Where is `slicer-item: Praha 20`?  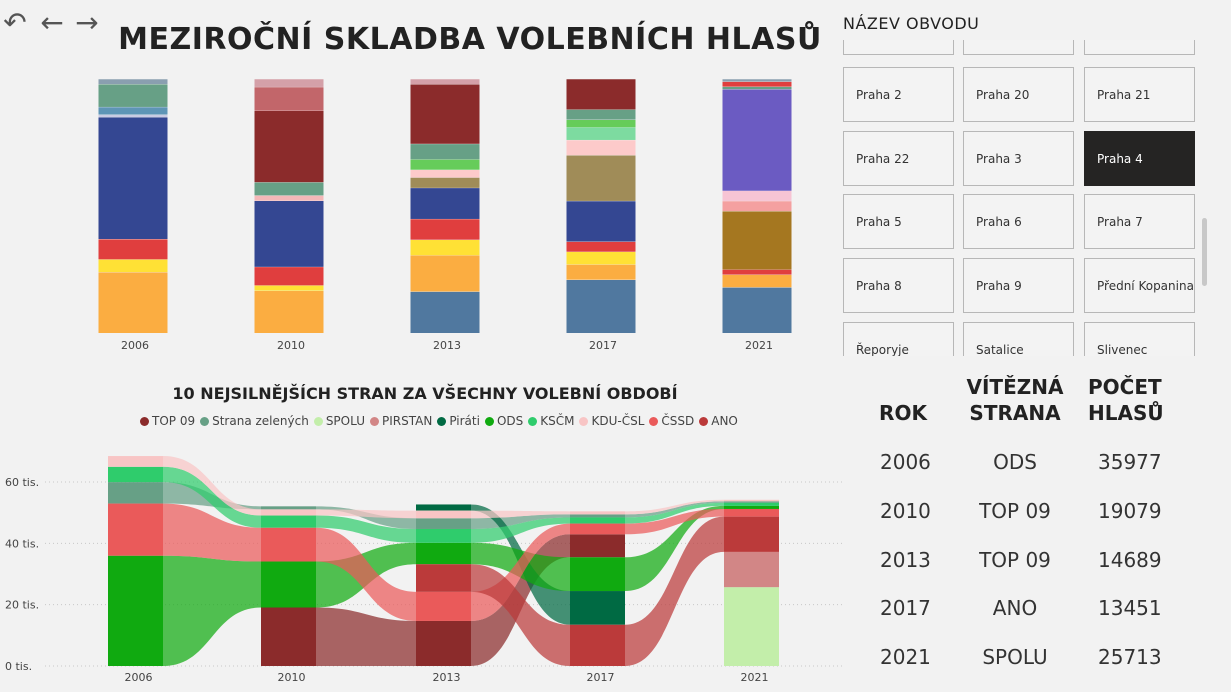
slicer-item: Praha 20 is located at coordinates (1018, 94).